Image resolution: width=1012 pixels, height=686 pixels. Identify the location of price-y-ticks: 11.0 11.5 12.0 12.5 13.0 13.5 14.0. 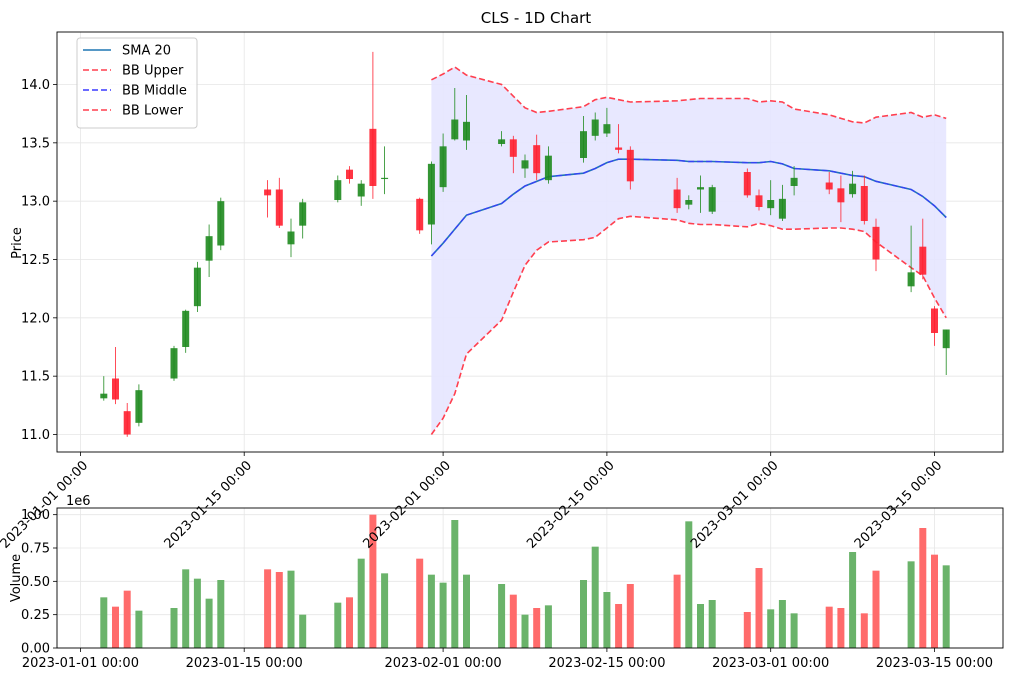
(39, 260).